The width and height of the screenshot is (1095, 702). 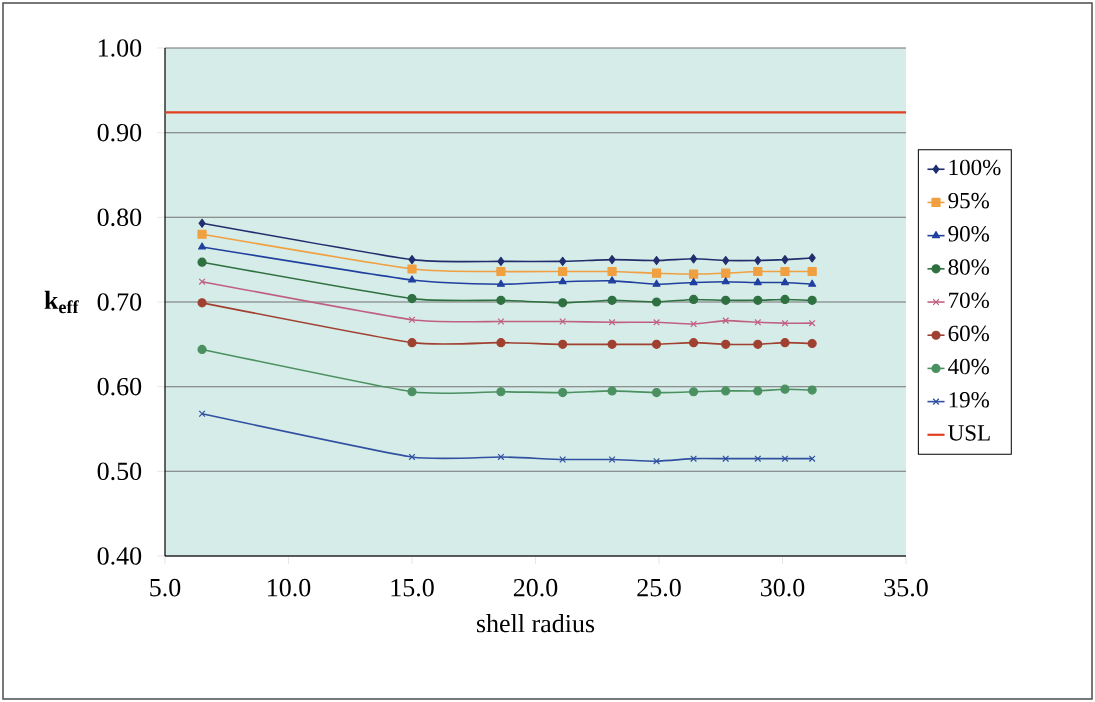 I want to click on legend-label: USL, so click(x=969, y=433).